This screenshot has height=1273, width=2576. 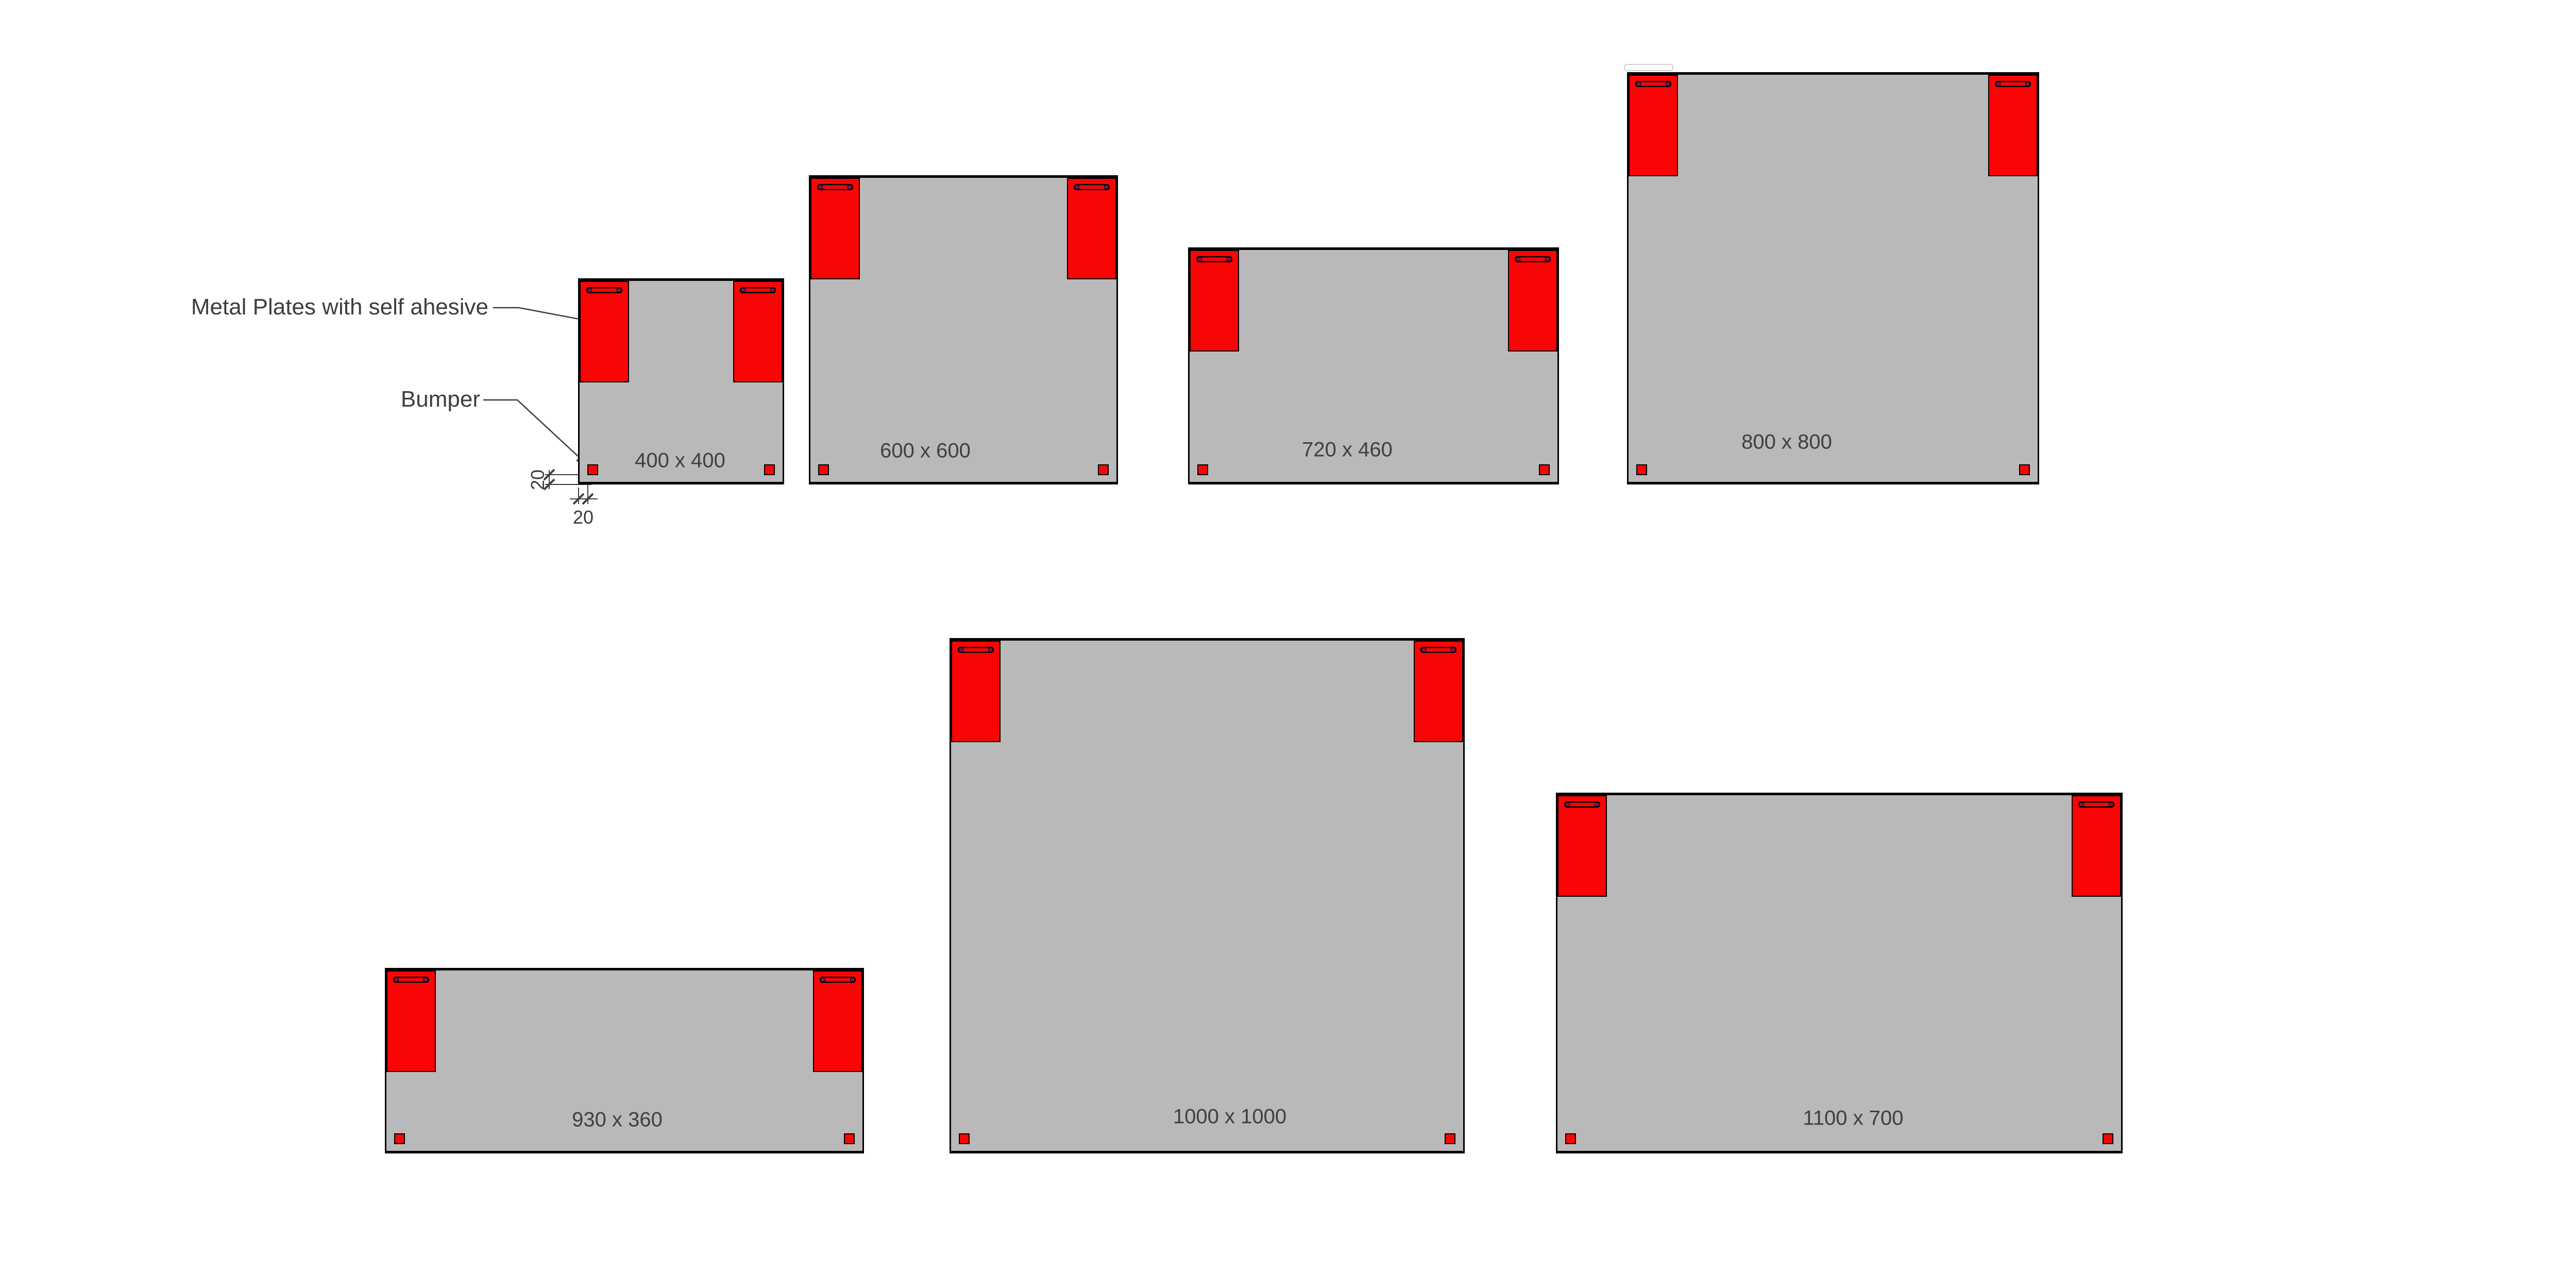 What do you see at coordinates (543, 315) in the screenshot?
I see `metal-plates-leader-line` at bounding box center [543, 315].